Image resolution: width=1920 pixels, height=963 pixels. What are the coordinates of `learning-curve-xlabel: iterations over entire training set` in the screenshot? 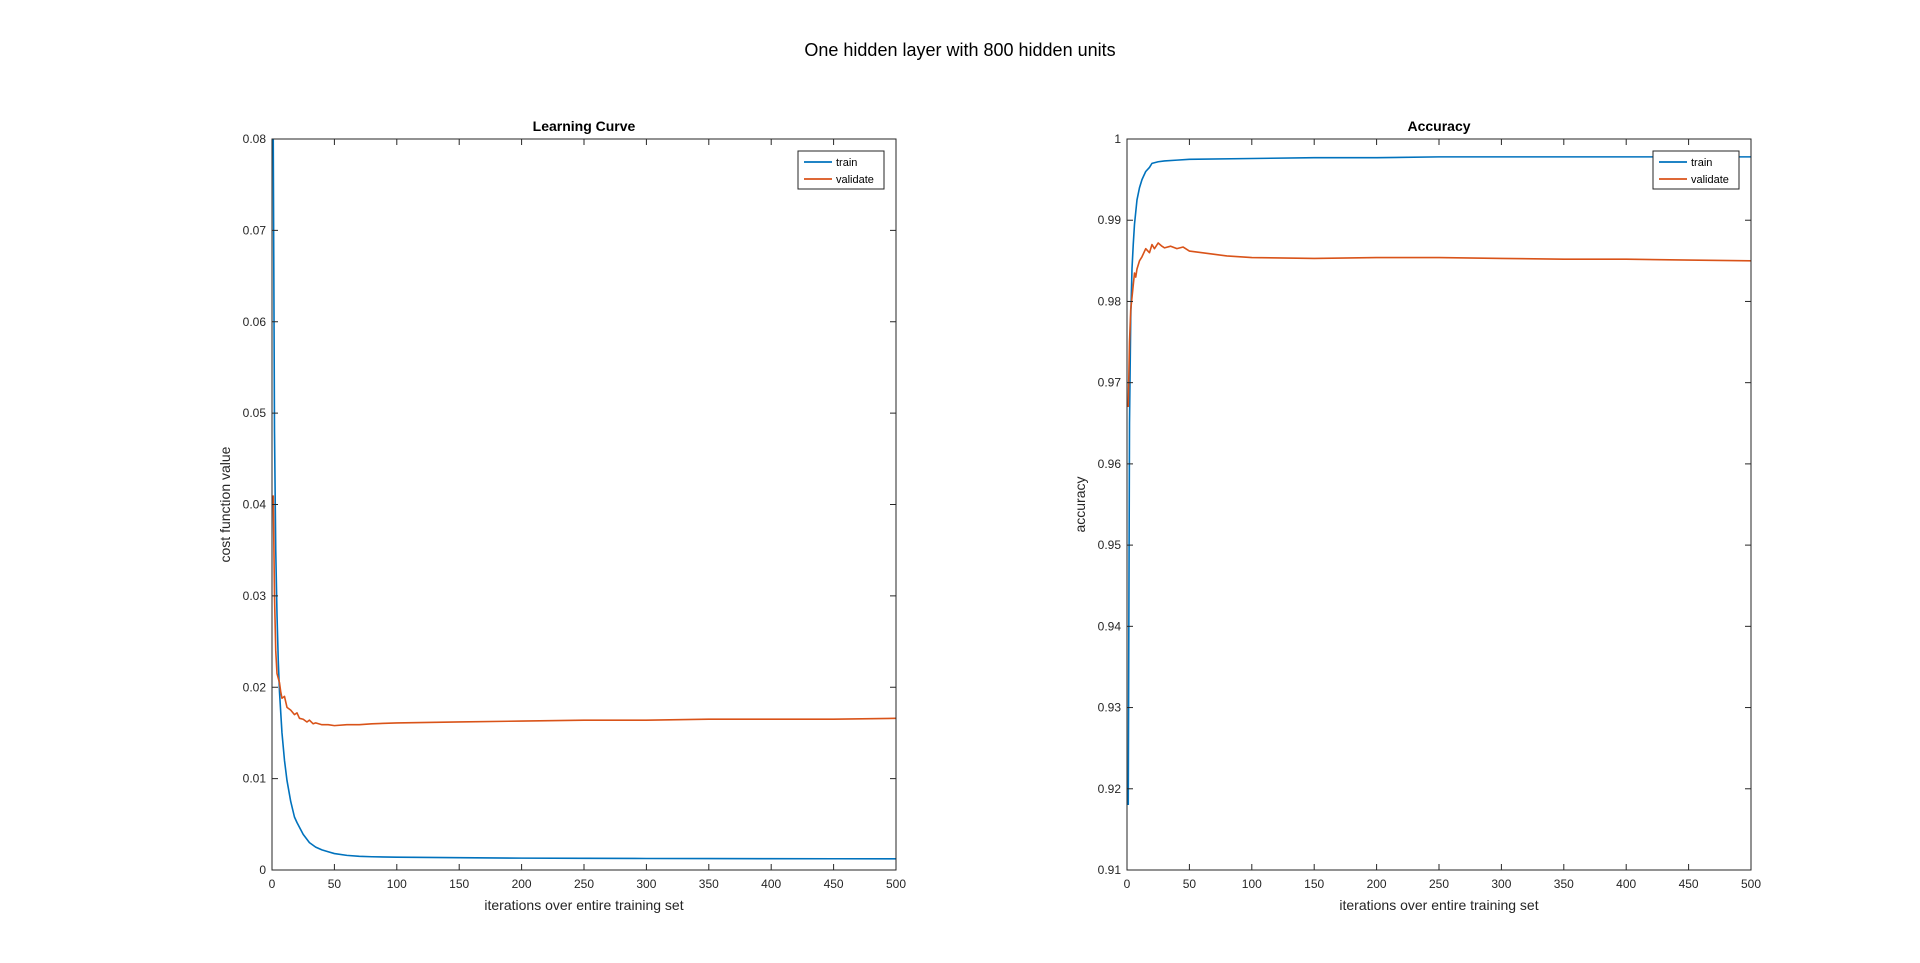 It's located at (583, 905).